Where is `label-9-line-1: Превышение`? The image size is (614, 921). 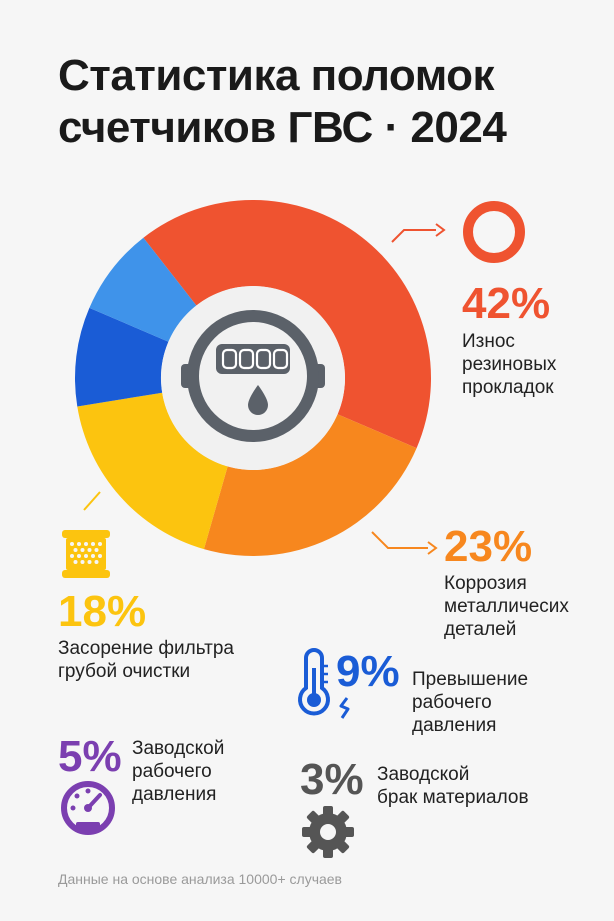 label-9-line-1: Превышение is located at coordinates (470, 679).